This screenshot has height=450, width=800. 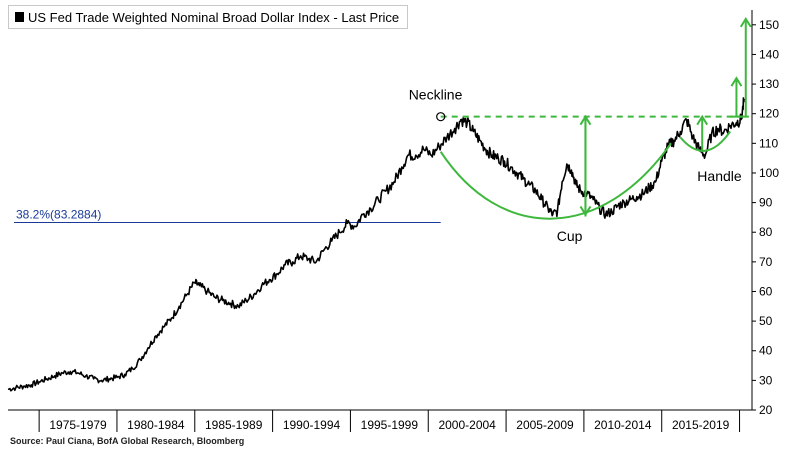 What do you see at coordinates (623, 425) in the screenshot?
I see `x-tick-label: 2010-2014` at bounding box center [623, 425].